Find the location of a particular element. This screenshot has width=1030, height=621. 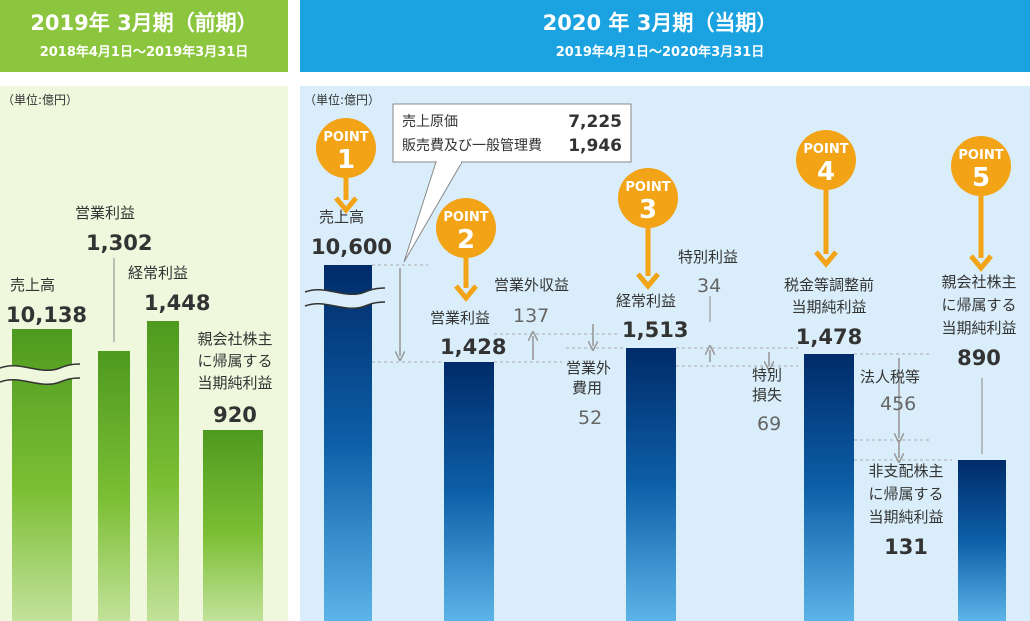

curr-axis-break-line1 is located at coordinates (345, 291).